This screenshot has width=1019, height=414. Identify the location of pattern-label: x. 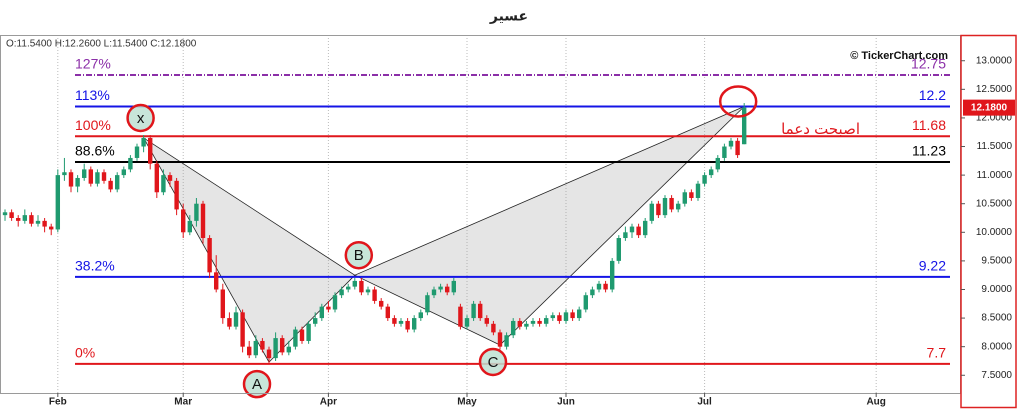
(141, 118).